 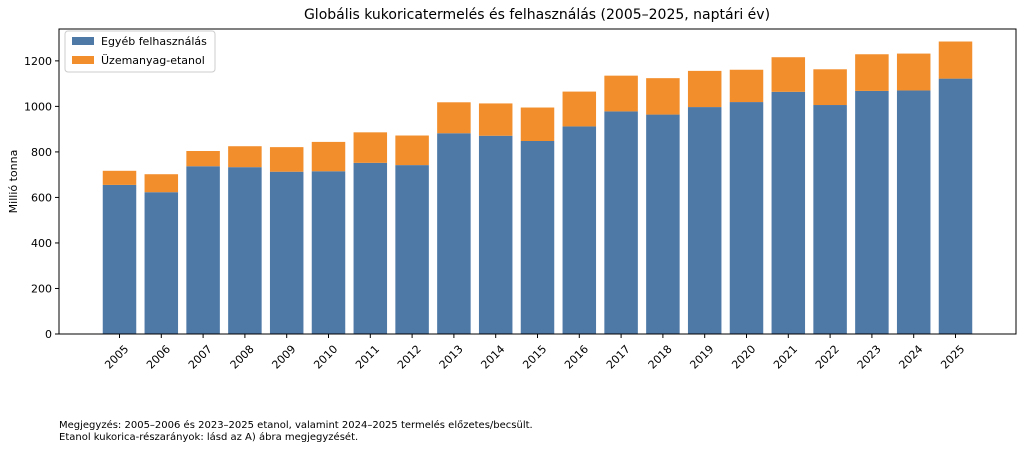 What do you see at coordinates (41, 152) in the screenshot?
I see `y-tick-label: 800` at bounding box center [41, 152].